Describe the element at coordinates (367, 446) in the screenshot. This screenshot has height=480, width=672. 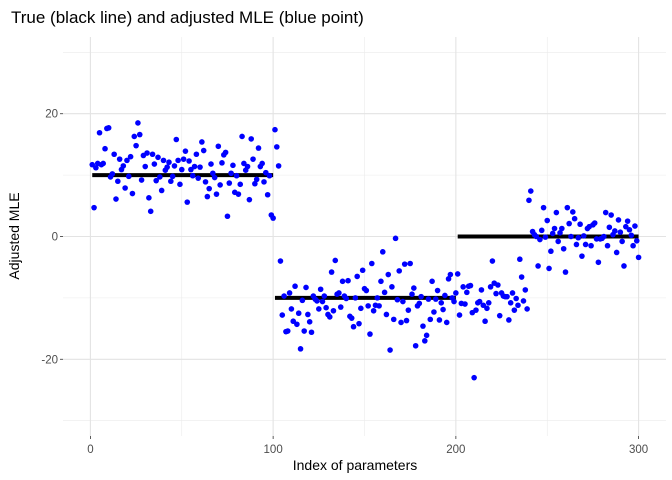
I see `x-axis-ticks: 0 100 200 300` at that location.